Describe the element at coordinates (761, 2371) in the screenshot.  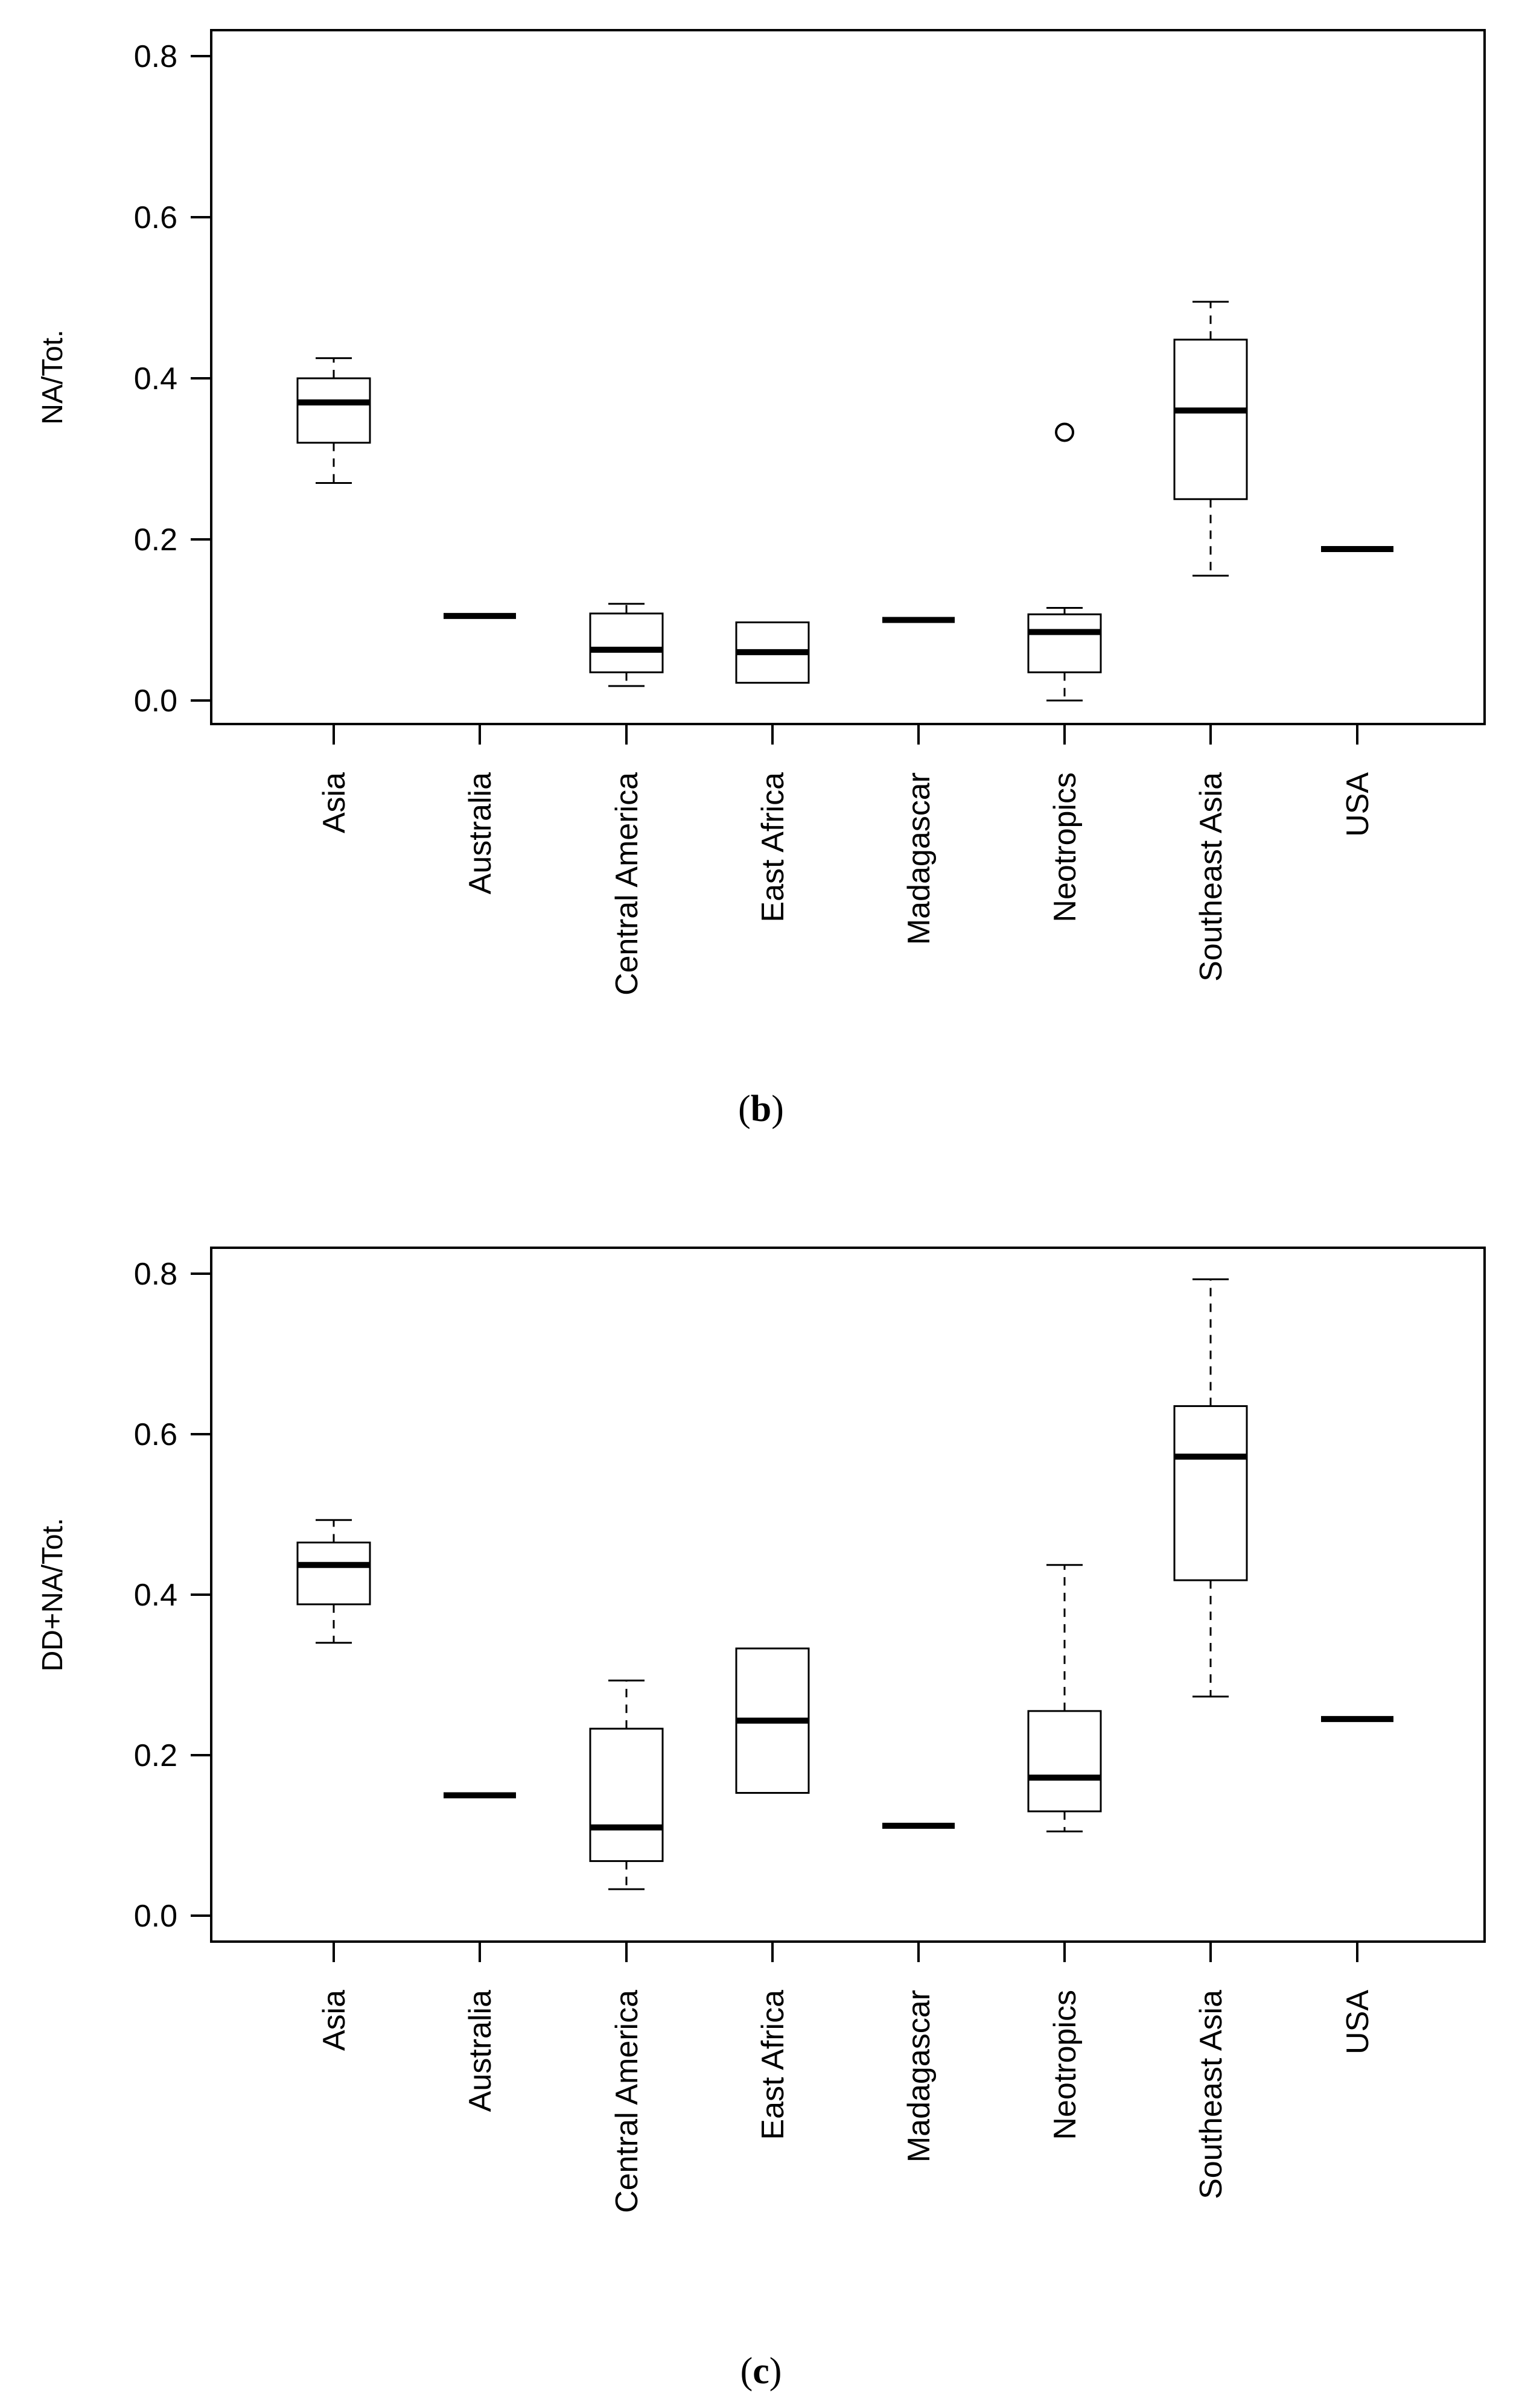
I see `panel-label: (c)` at that location.